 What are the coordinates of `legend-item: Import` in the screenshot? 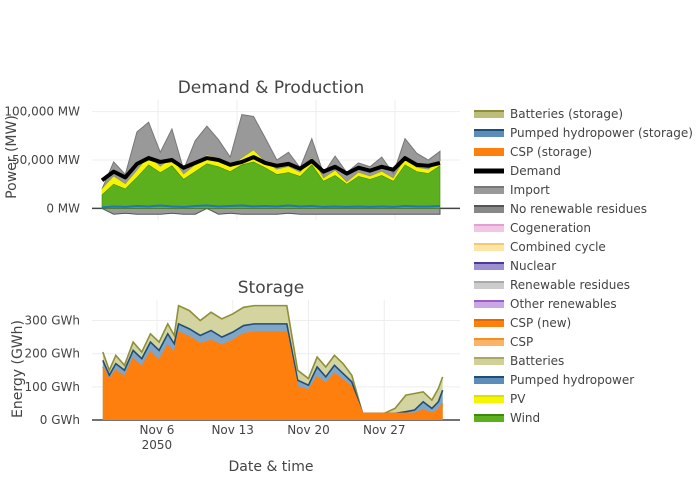 It's located at (512, 190).